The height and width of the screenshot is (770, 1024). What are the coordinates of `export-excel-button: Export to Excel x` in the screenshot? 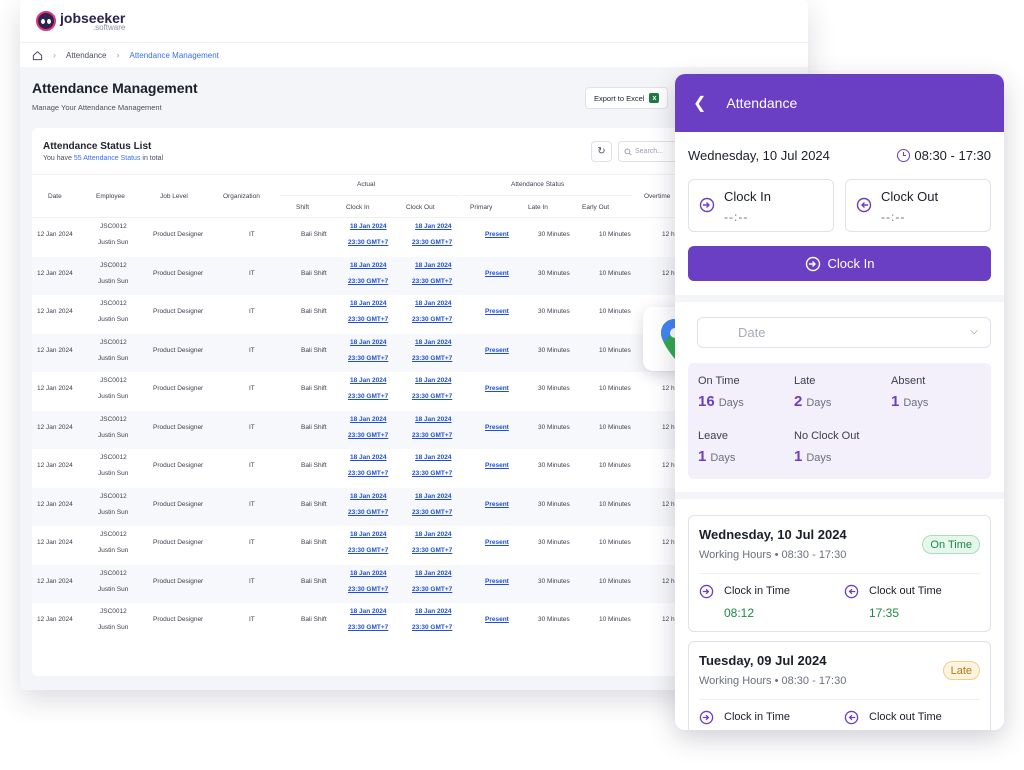 It's located at (627, 98).